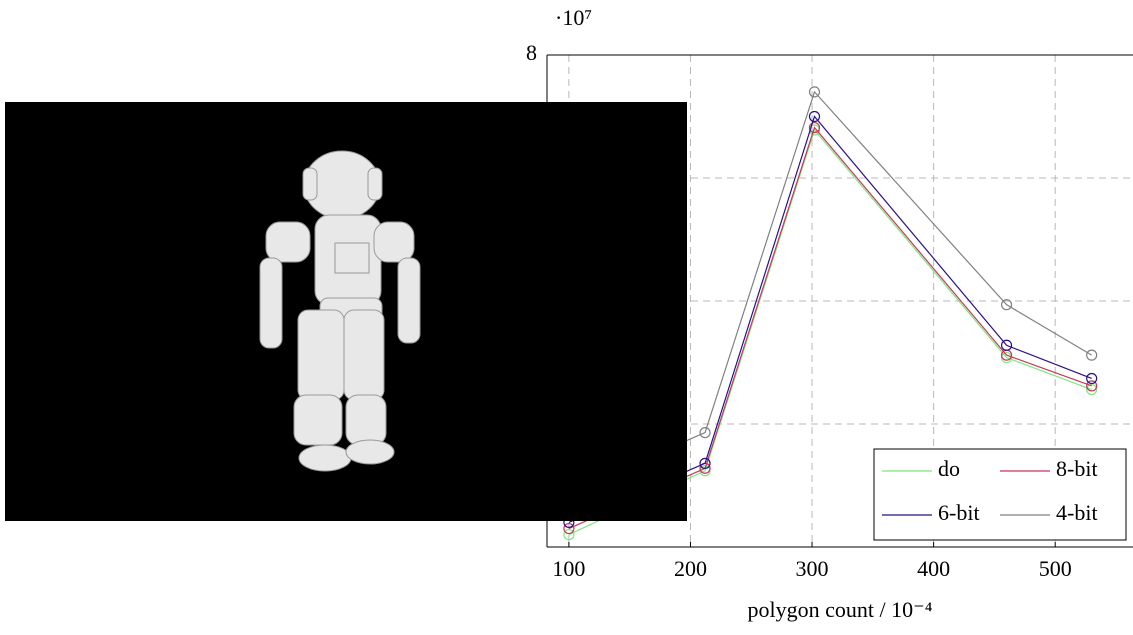  Describe the element at coordinates (812, 568) in the screenshot. I see `x-tick-label: 300` at that location.